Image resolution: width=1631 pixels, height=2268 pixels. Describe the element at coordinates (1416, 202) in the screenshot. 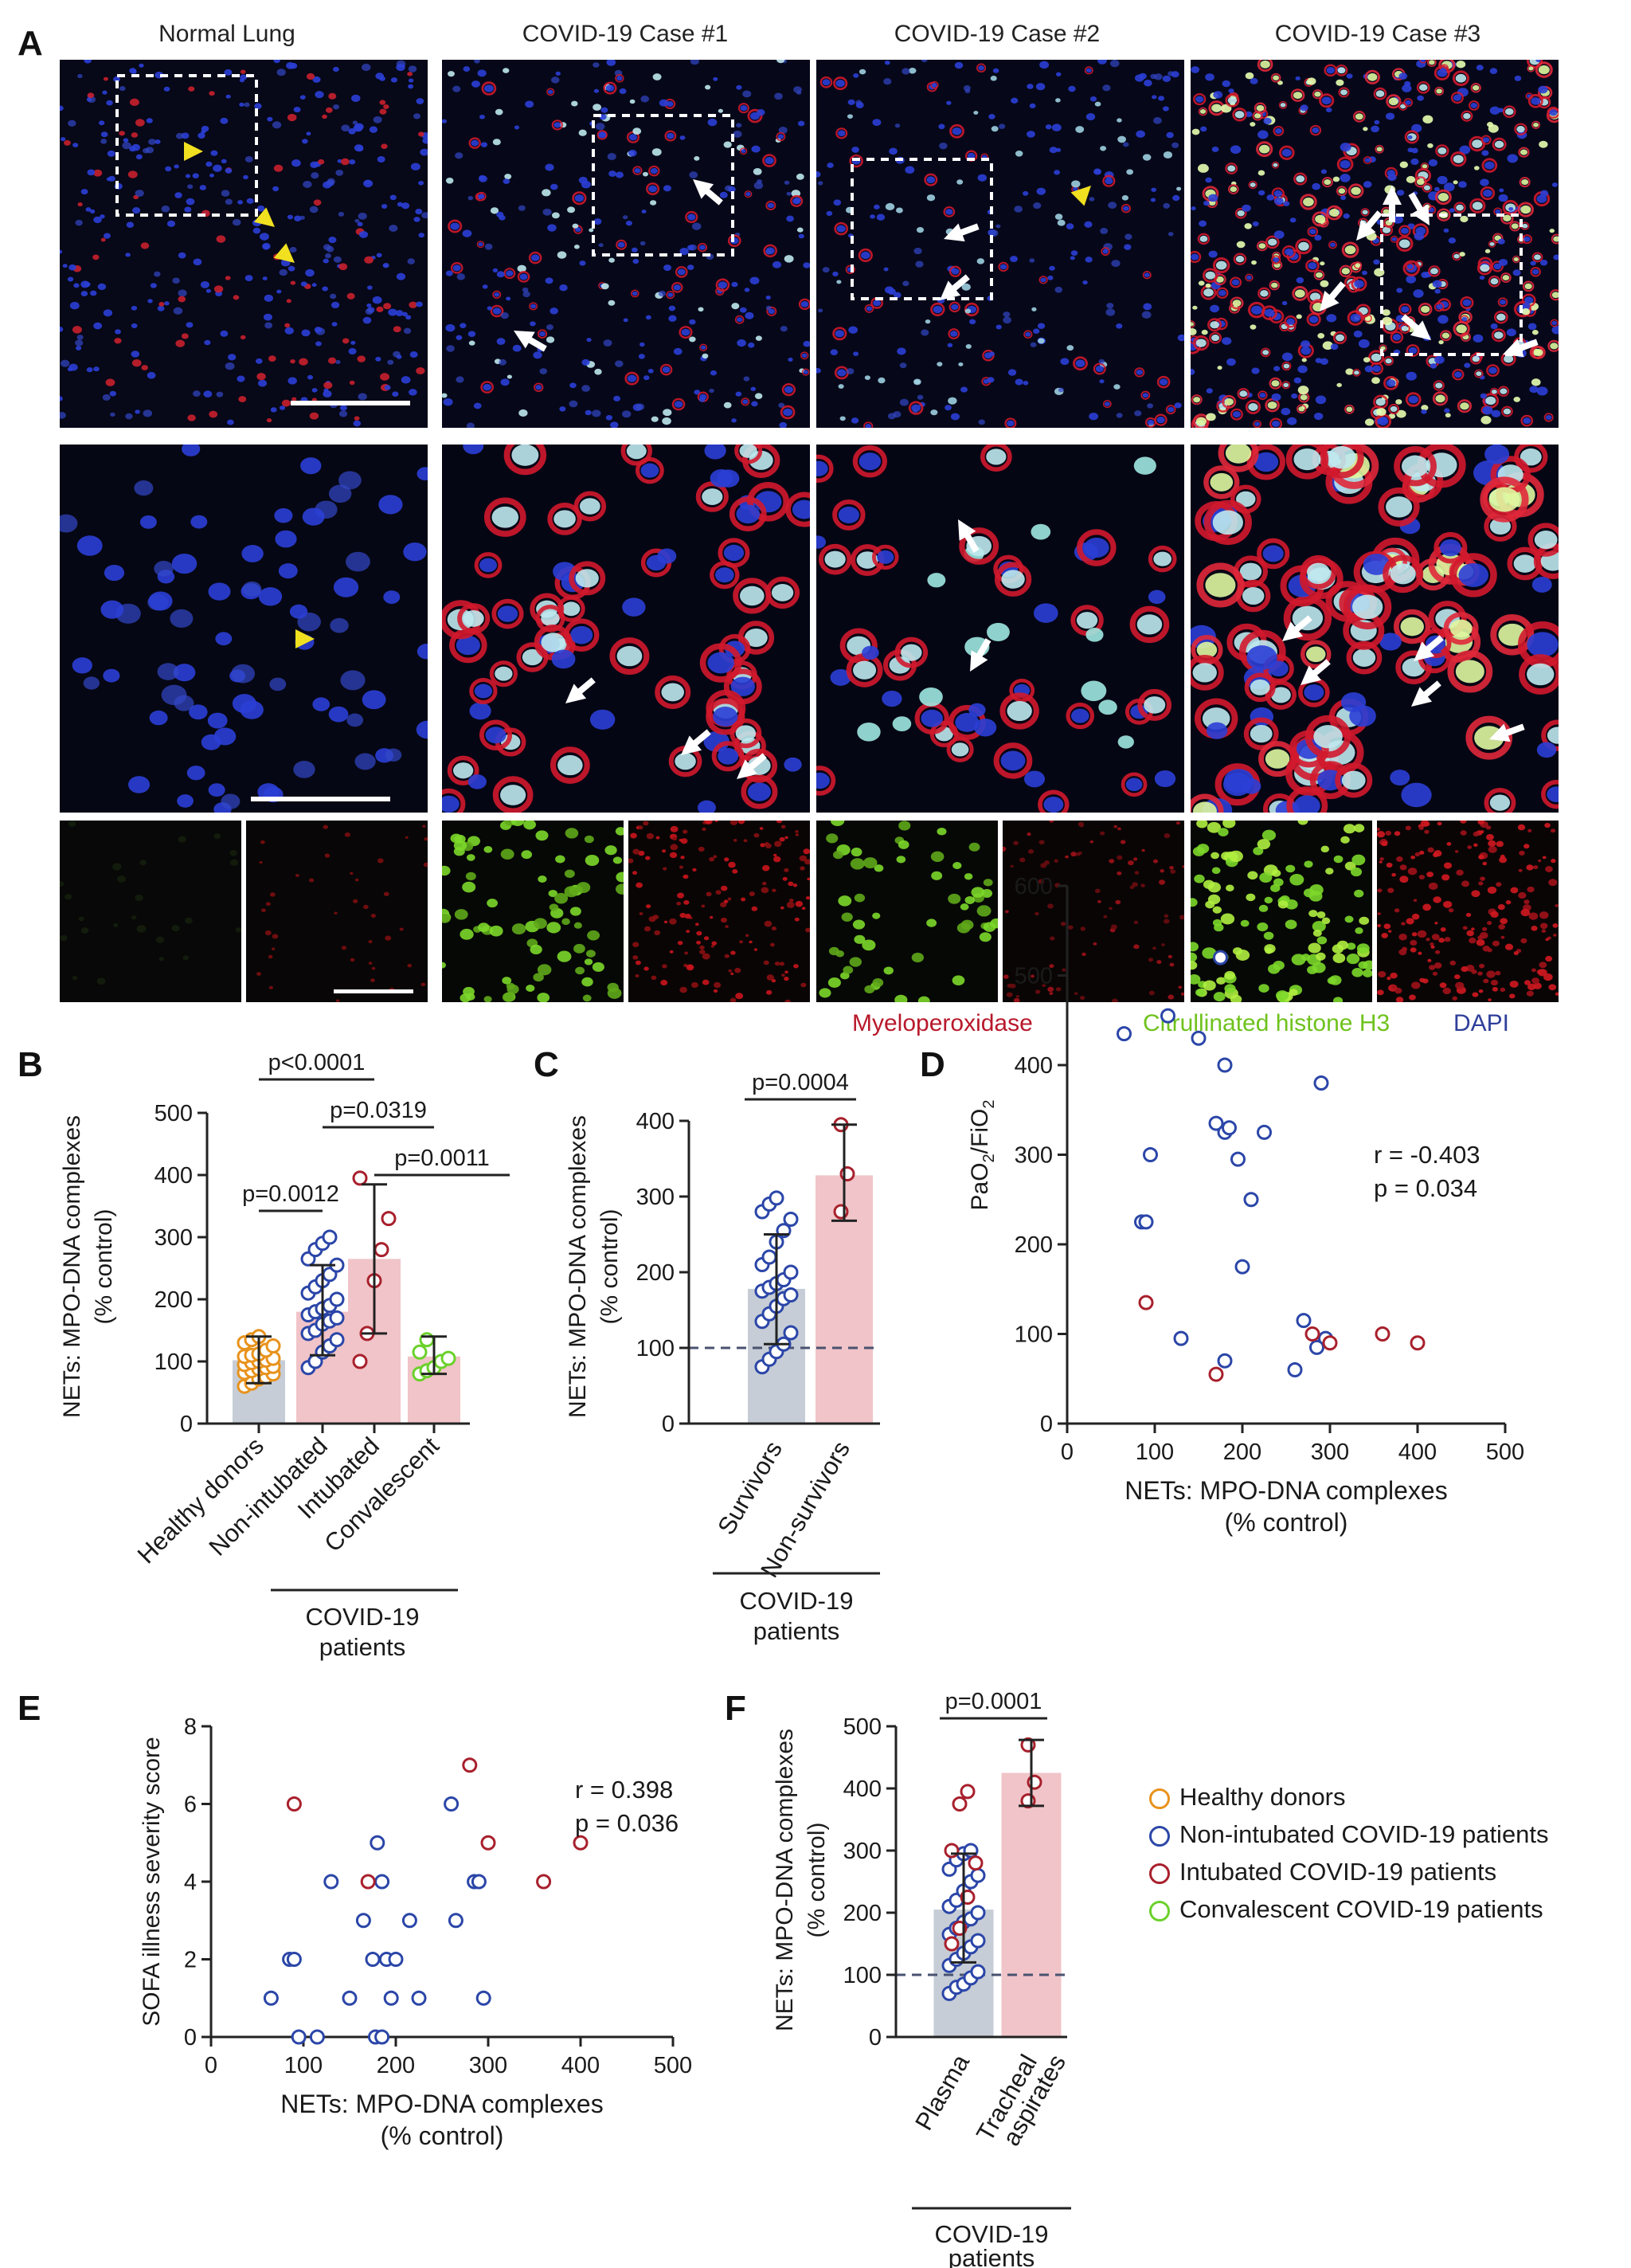

I see `arrow-shaft` at that location.